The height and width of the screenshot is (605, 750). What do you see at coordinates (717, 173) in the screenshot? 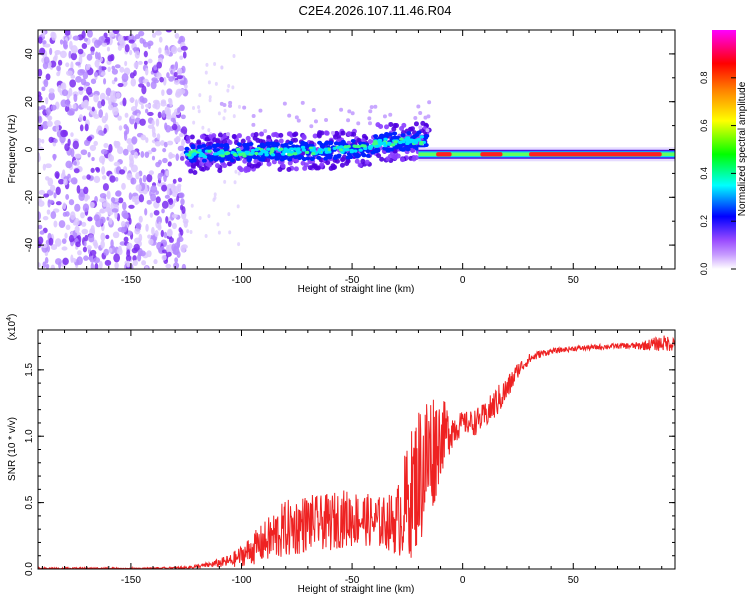
I see `colorbar-ticks: 0.0 0.2 0.4 0.6 0.8` at bounding box center [717, 173].